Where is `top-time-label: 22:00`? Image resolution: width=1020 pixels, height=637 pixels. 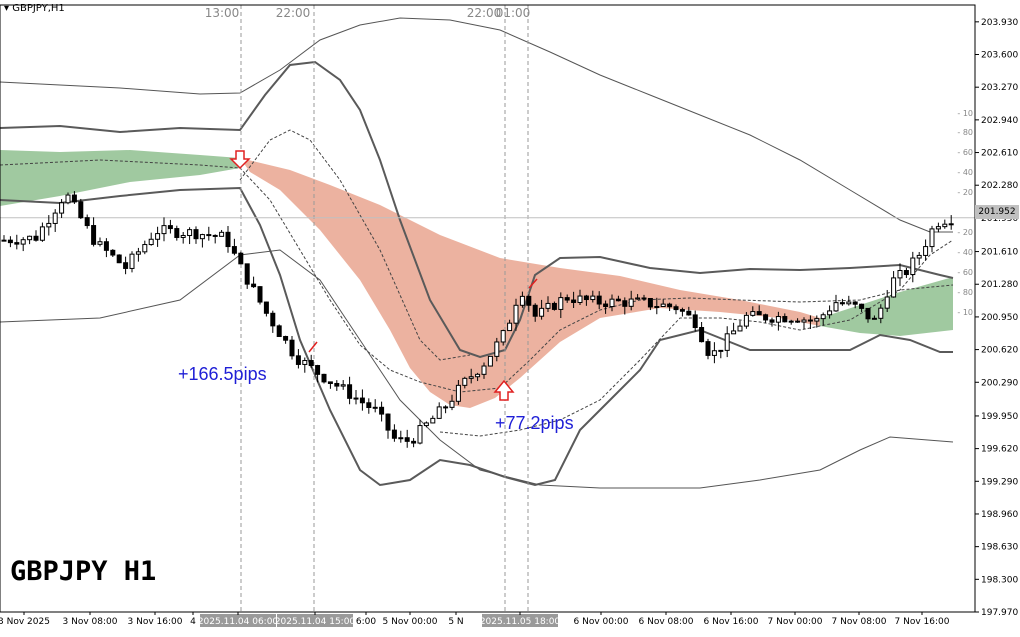
top-time-label: 22:00 is located at coordinates (484, 13).